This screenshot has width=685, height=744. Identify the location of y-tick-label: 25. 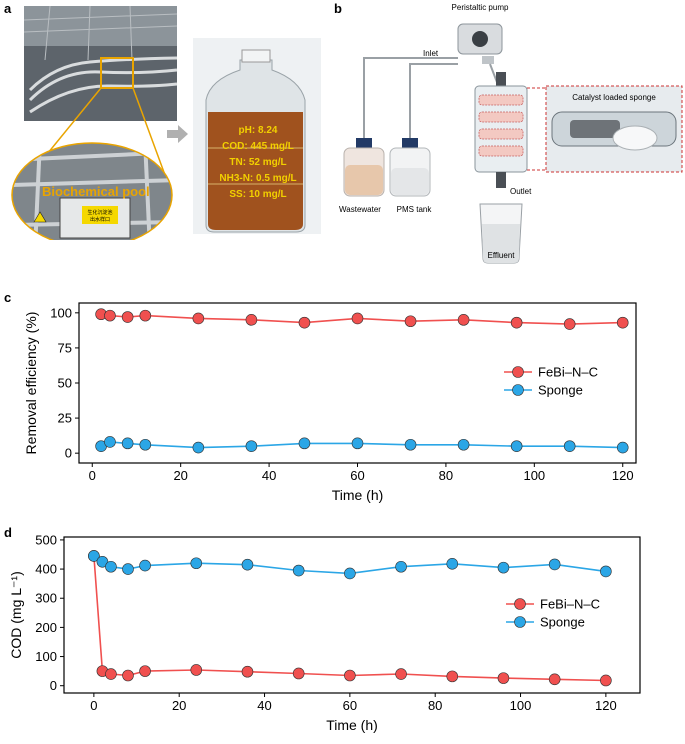
(65, 418).